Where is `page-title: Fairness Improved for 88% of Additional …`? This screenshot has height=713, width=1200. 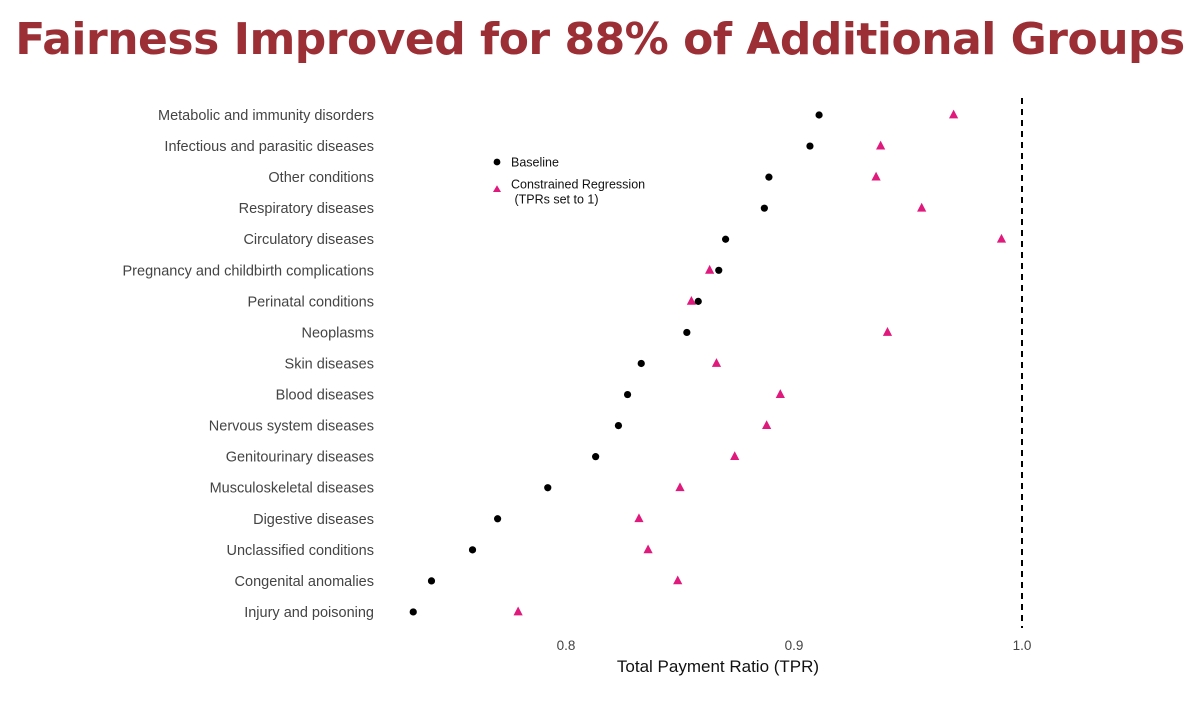 page-title: Fairness Improved for 88% of Additional … is located at coordinates (600, 39).